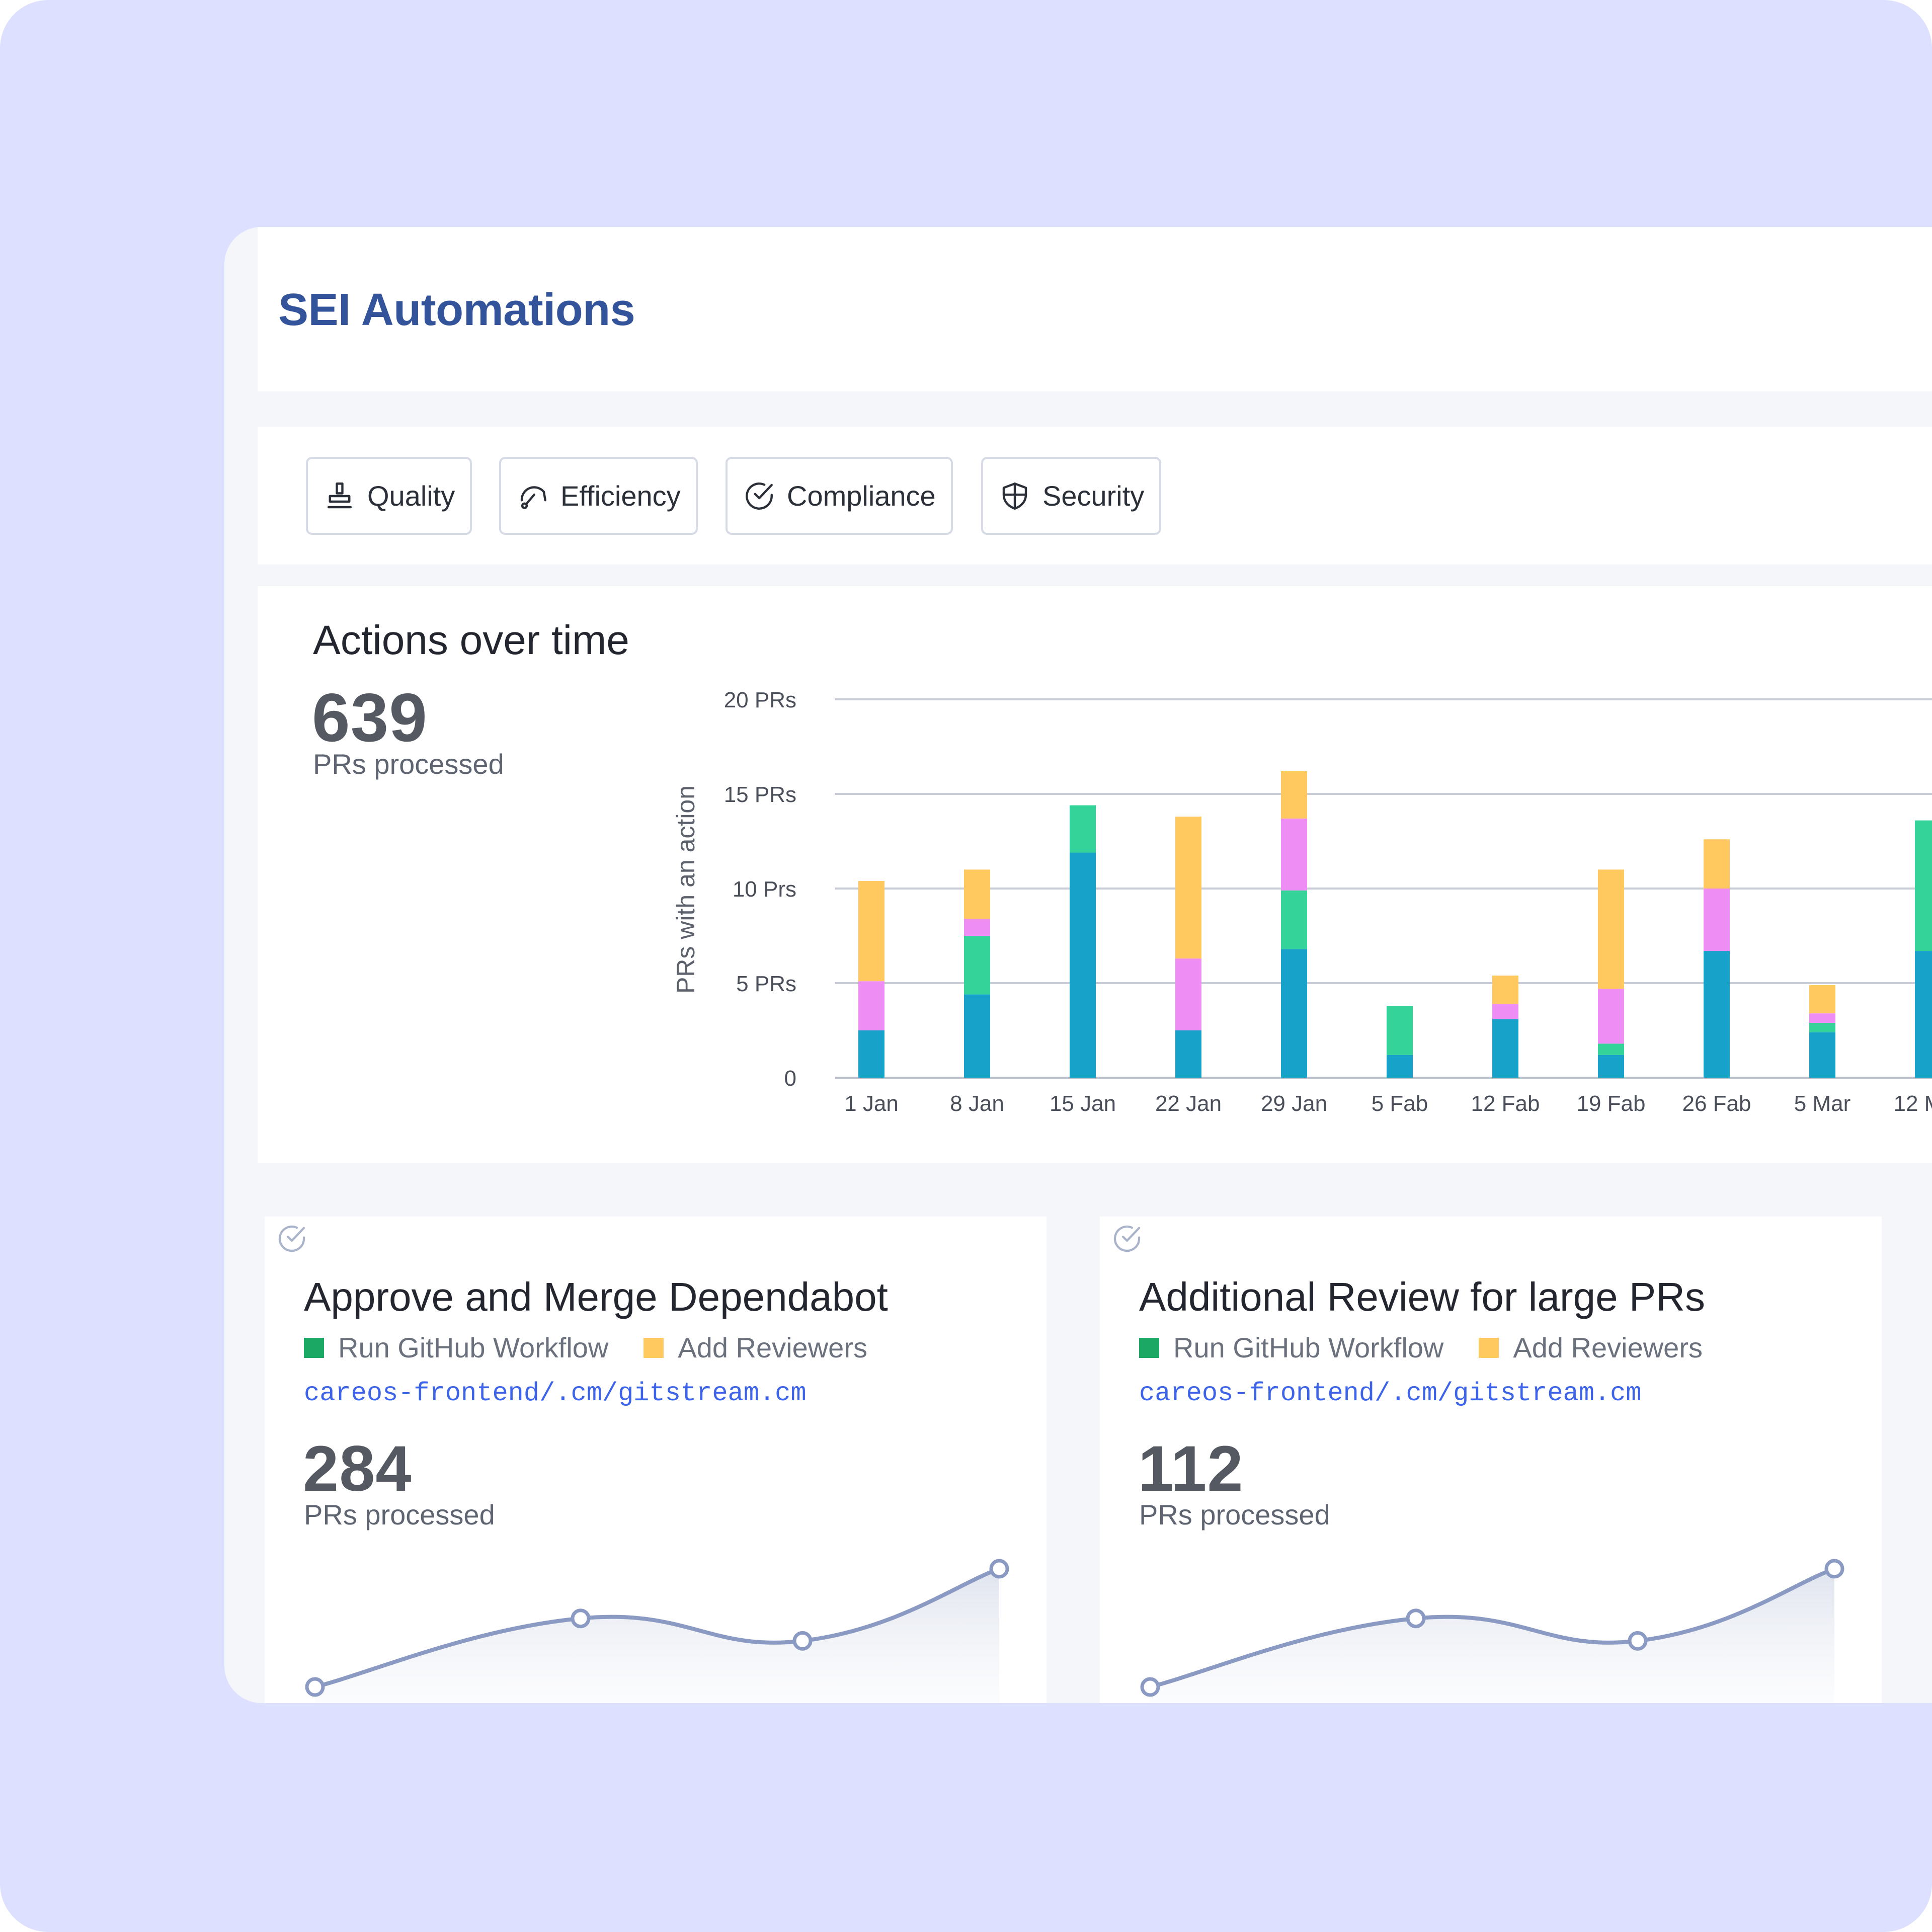  Describe the element at coordinates (1083, 1104) in the screenshot. I see `x-tick-label: 15 Jan` at that location.